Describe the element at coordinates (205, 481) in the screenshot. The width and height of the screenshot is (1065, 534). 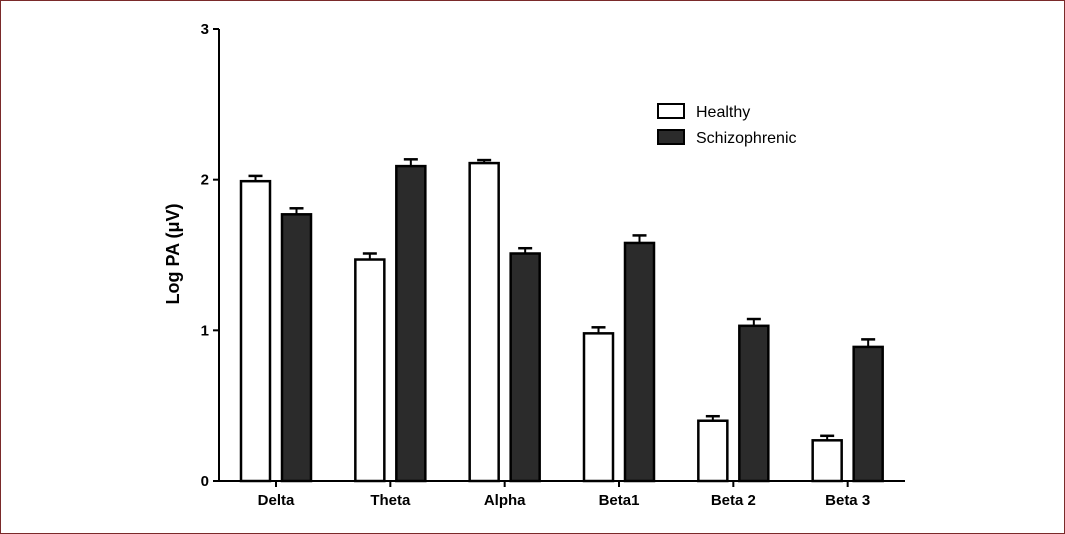
I see `y-tick-label: 0` at that location.